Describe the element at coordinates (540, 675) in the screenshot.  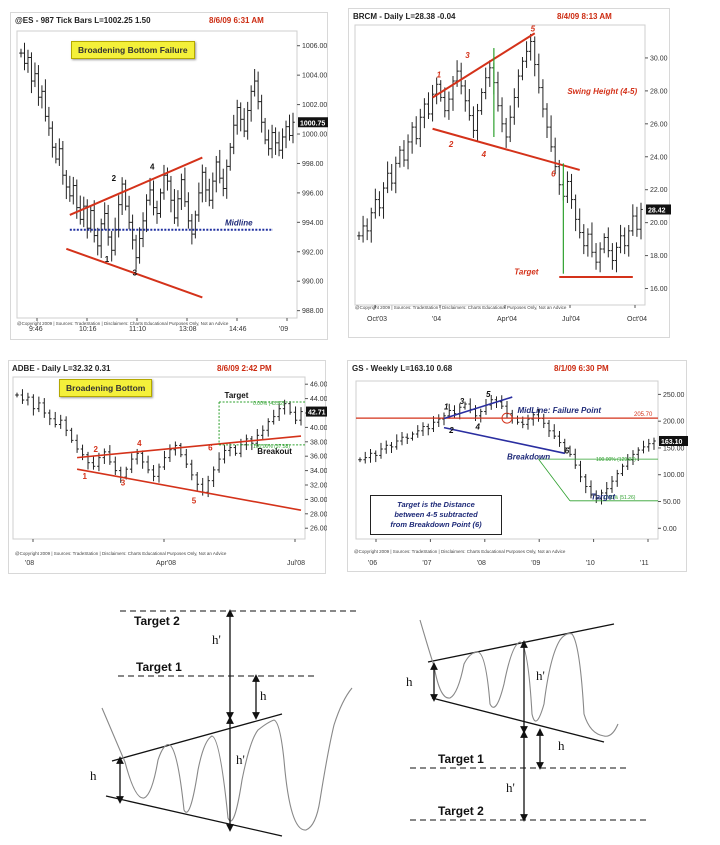
I see `h-prime-label: h'` at that location.